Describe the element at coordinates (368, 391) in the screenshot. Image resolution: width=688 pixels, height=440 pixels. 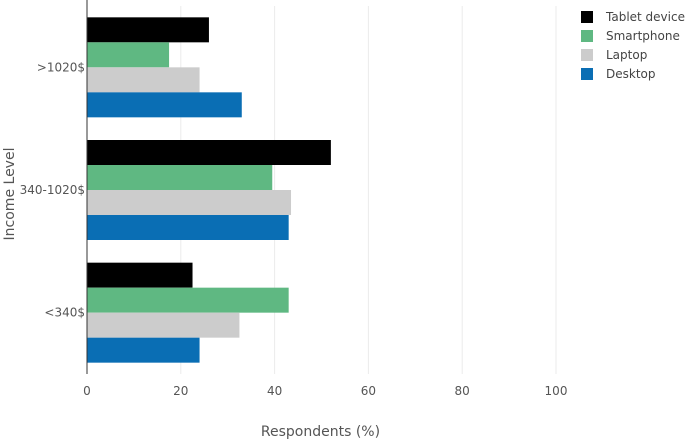
I see `x-tick-label: 60` at that location.